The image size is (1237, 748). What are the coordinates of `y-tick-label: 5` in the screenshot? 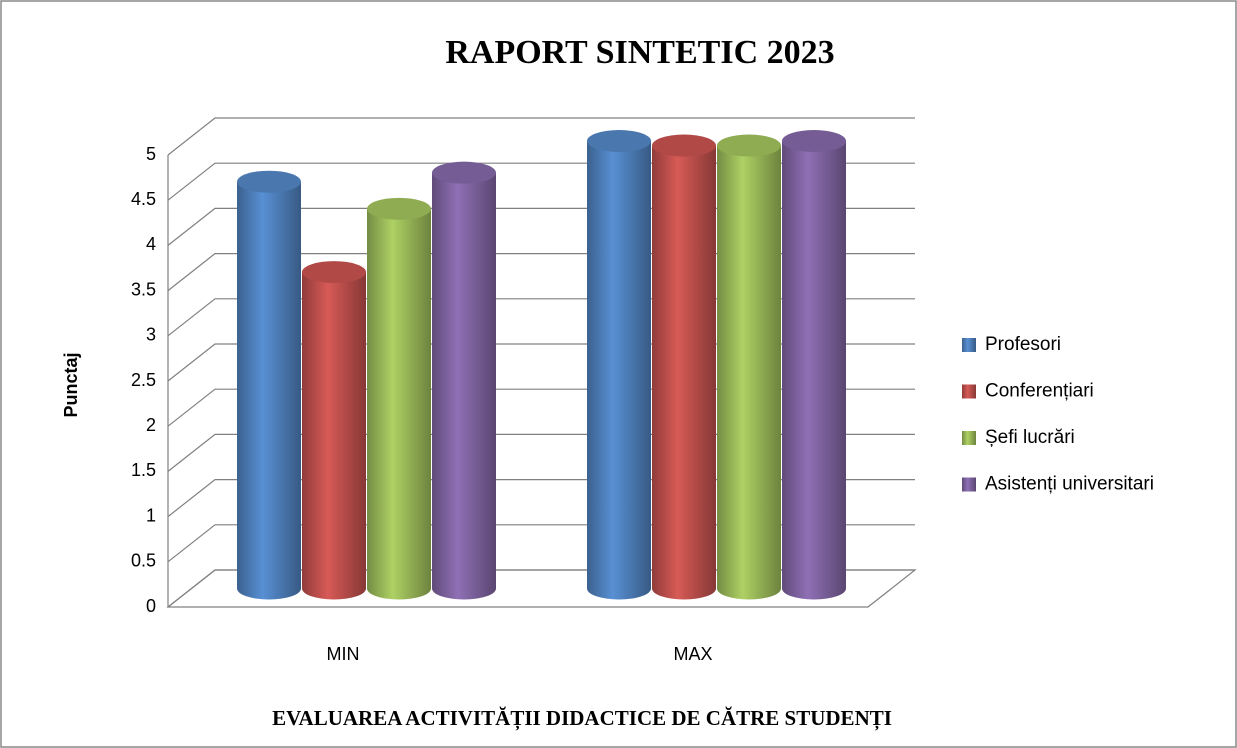 It's located at (151, 154).